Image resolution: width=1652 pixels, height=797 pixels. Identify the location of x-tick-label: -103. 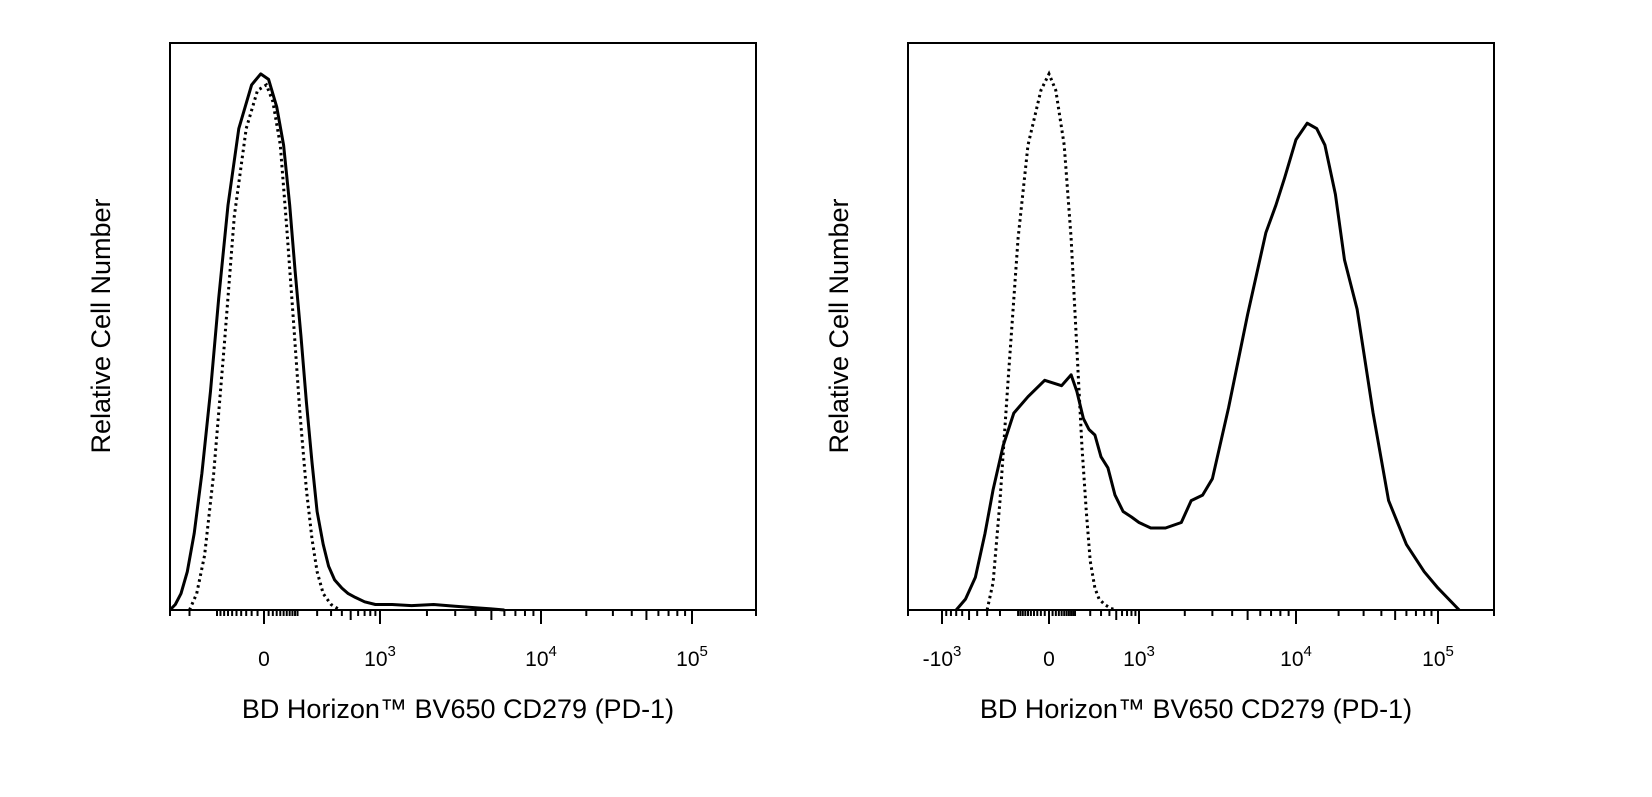
(942, 657).